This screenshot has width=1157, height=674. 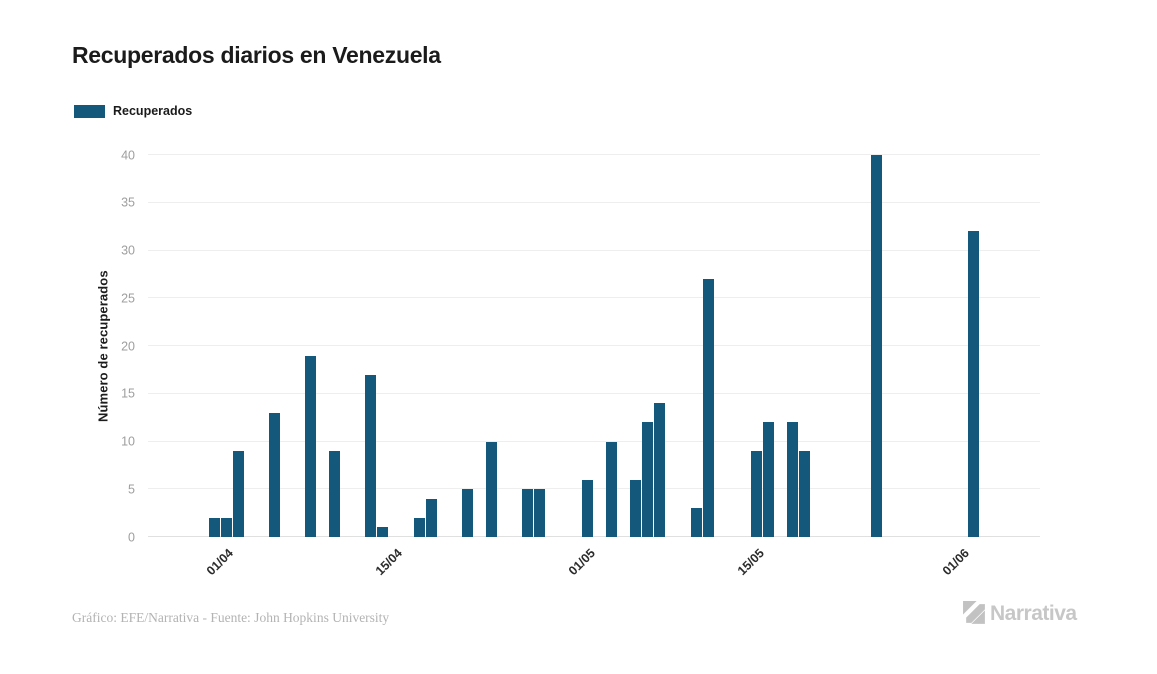 I want to click on bar-19/05, so click(x=805, y=494).